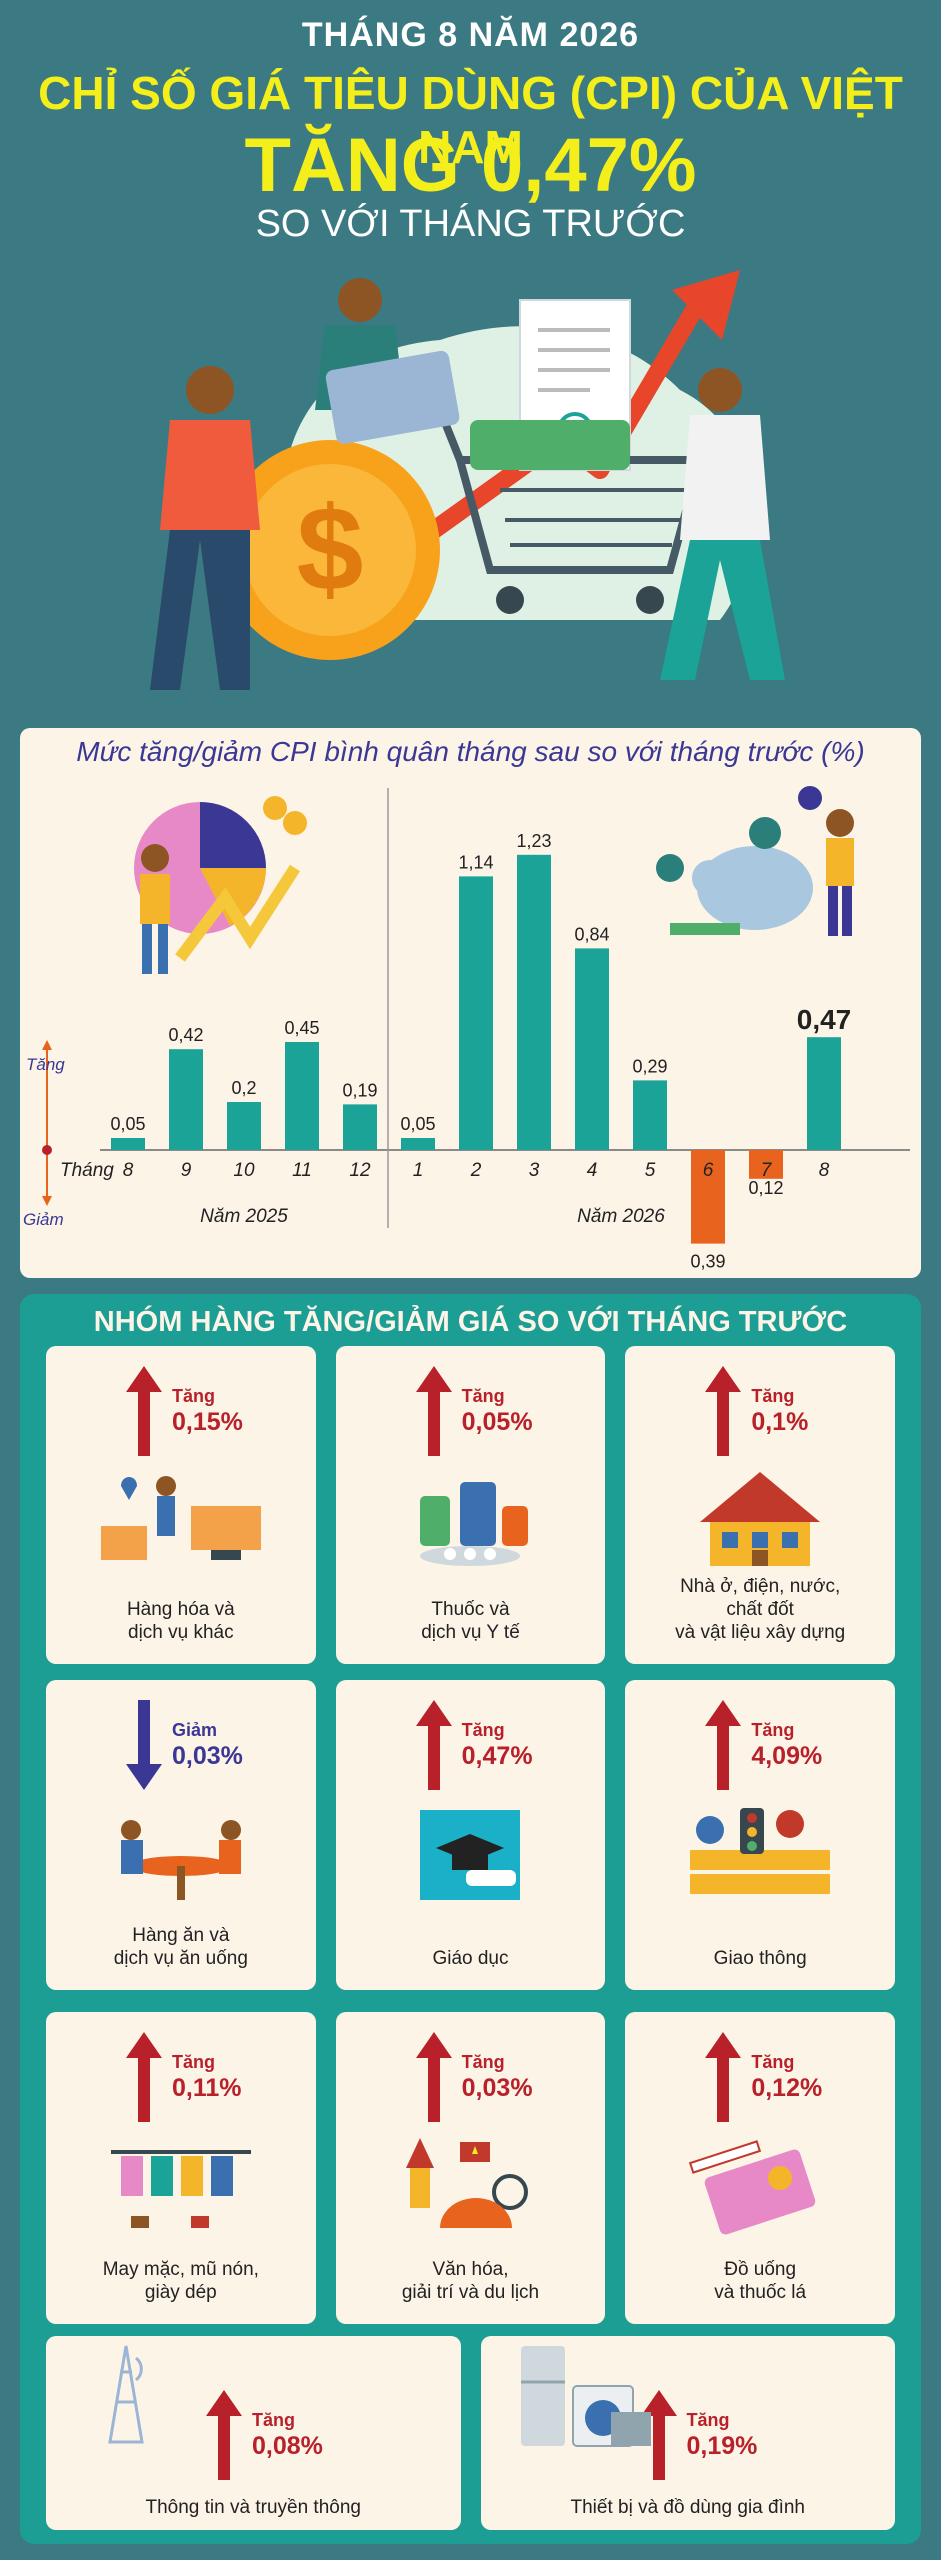  I want to click on group-tile: Giảm 0,03% Hàng ăn và dịch vụ ăn uống, so click(181, 1835).